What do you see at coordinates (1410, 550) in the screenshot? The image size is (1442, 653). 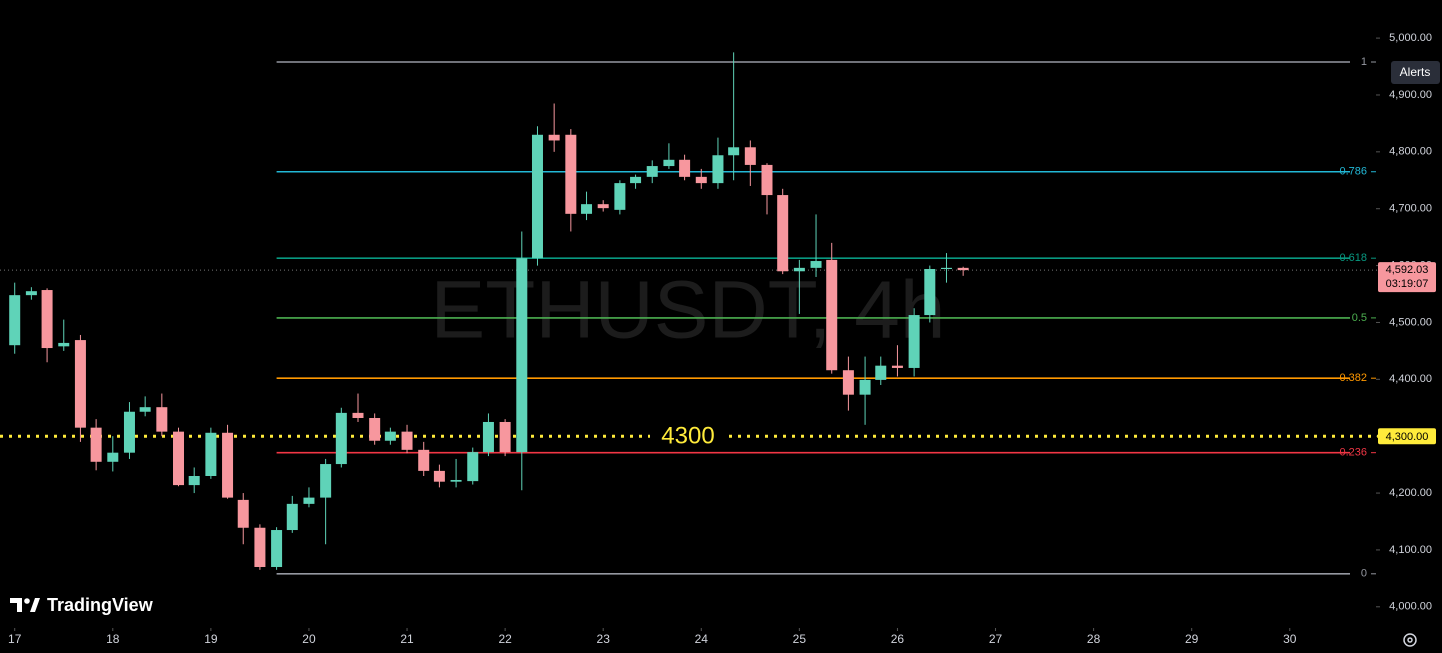 I see `y-tick-label: 4,100.00` at bounding box center [1410, 550].